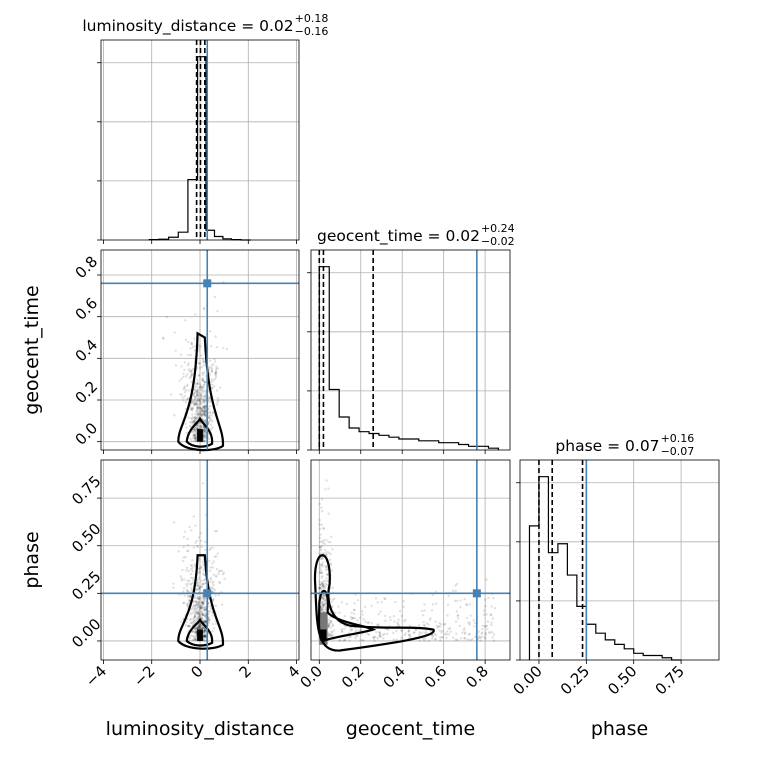 The width and height of the screenshot is (760, 760). What do you see at coordinates (207, 283) in the screenshot?
I see `truth-marker` at bounding box center [207, 283].